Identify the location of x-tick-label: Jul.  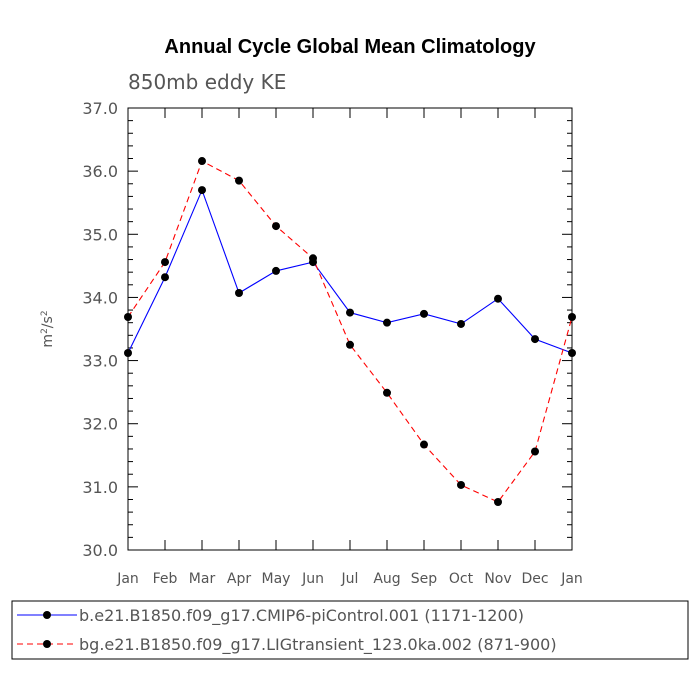
(350, 579).